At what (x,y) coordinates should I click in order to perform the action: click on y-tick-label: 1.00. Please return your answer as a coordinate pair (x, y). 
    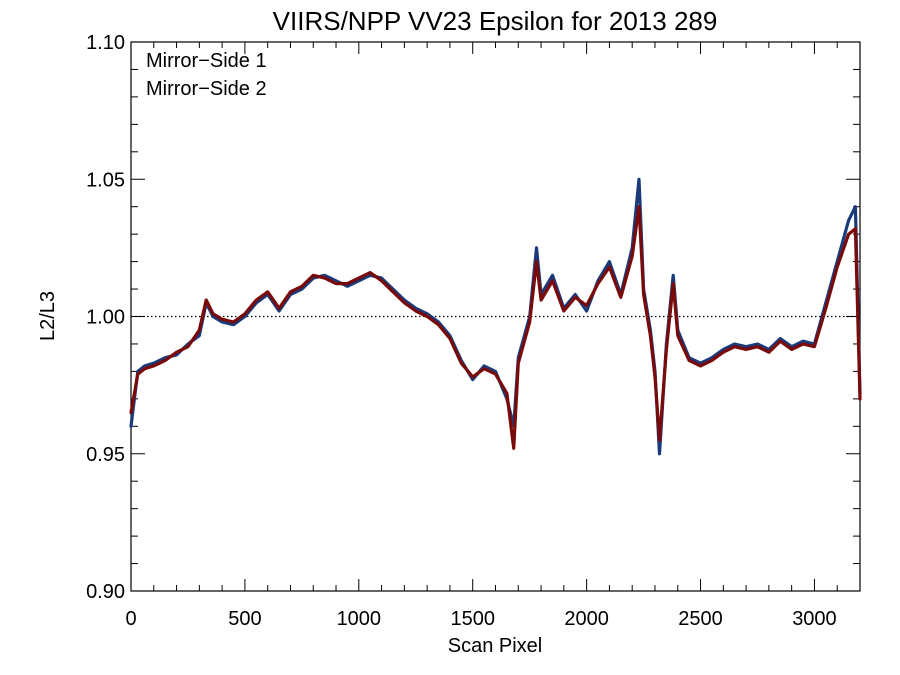
    Looking at the image, I should click on (105, 318).